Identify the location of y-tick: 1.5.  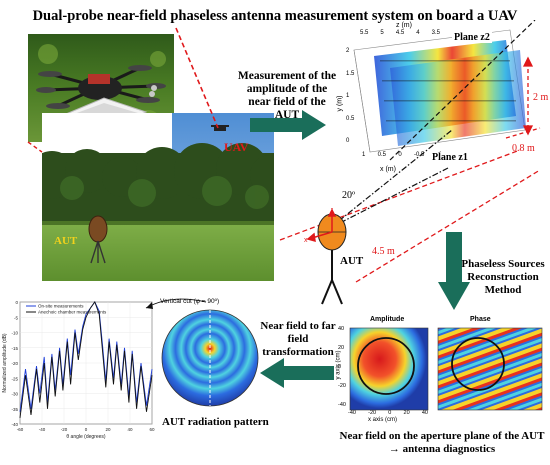
(350, 73).